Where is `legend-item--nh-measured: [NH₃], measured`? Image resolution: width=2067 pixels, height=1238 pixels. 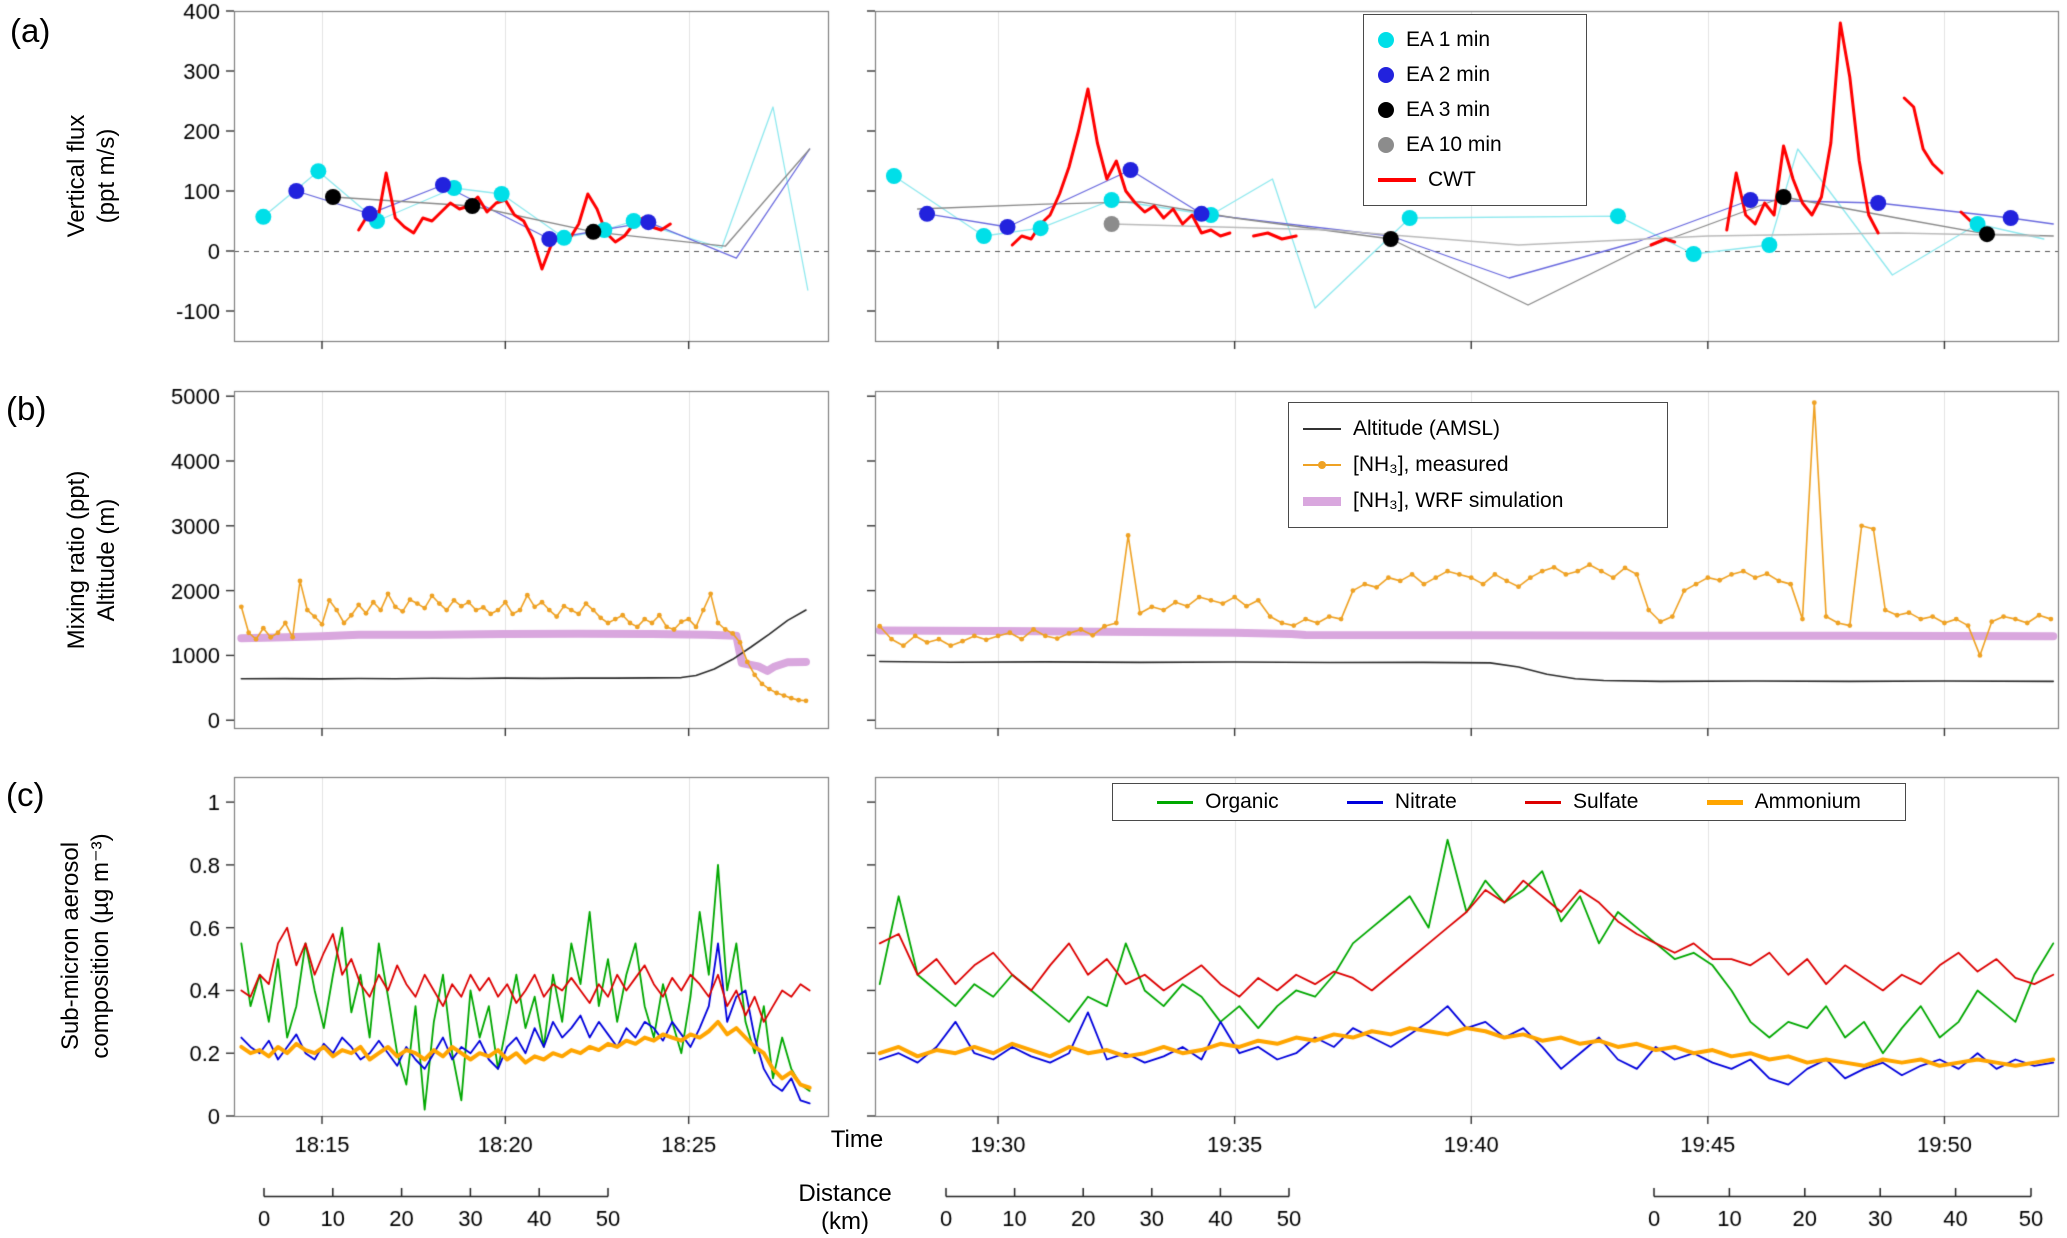 legend-item--nh-measured: [NH₃], measured is located at coordinates (1478, 465).